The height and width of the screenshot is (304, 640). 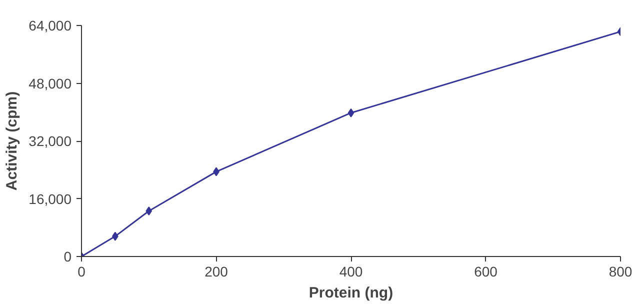 What do you see at coordinates (50, 83) in the screenshot?
I see `y-tick-label: 48,000` at bounding box center [50, 83].